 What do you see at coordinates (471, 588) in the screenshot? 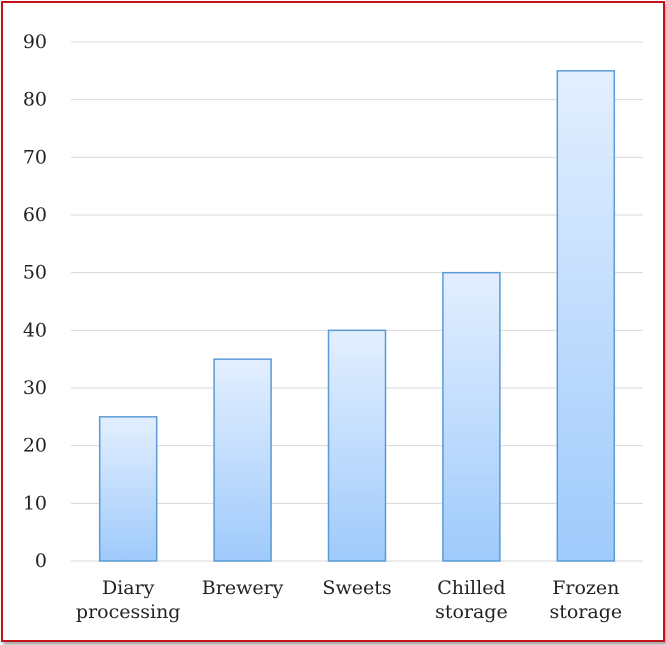
I see `x-category-label-line: Chilled` at bounding box center [471, 588].